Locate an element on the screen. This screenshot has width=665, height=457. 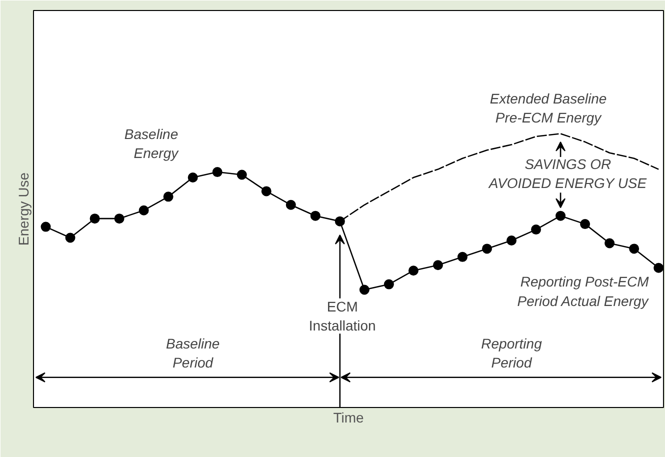
text: Extended Baseline Pre-ECM Energy is located at coordinates (548, 108).